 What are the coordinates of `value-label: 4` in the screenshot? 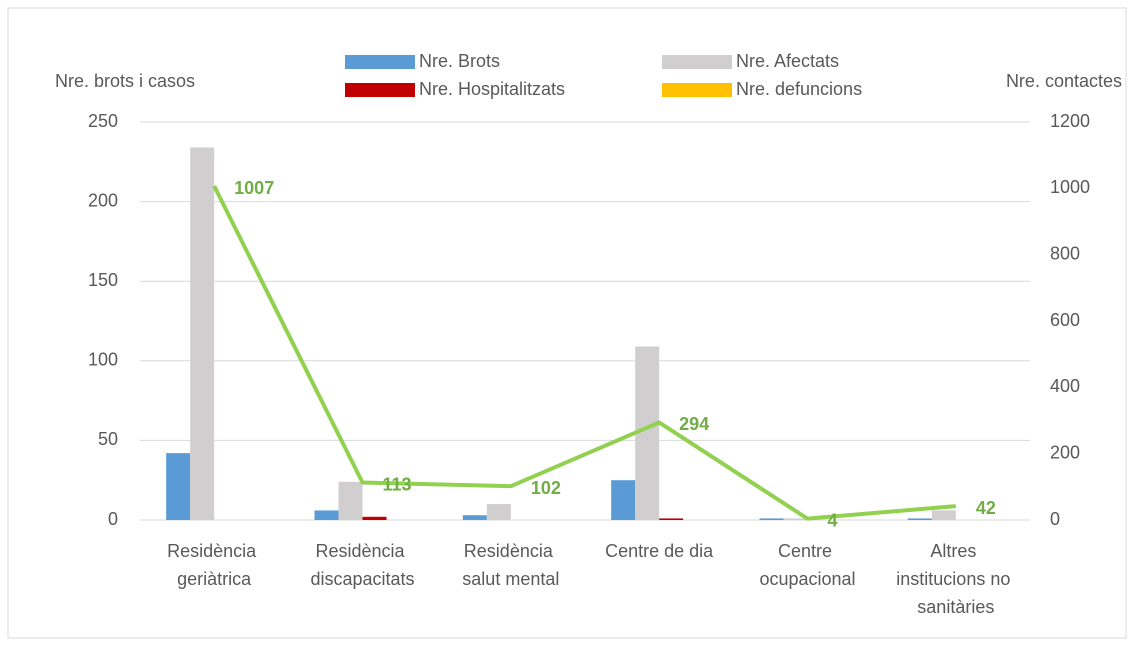 It's located at (833, 520).